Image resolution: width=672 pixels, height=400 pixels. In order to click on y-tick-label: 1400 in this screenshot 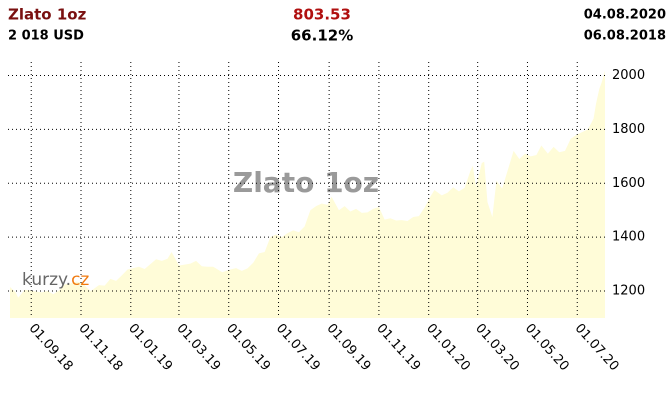, I will do `click(628, 237)`.